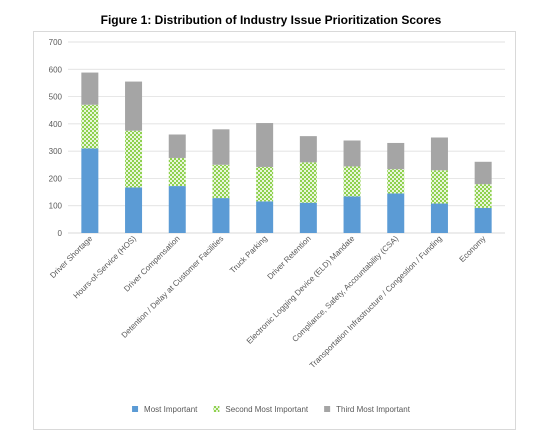  What do you see at coordinates (396, 181) in the screenshot?
I see `bar-second-most-important-compliance-safety-accountability-csa` at bounding box center [396, 181].